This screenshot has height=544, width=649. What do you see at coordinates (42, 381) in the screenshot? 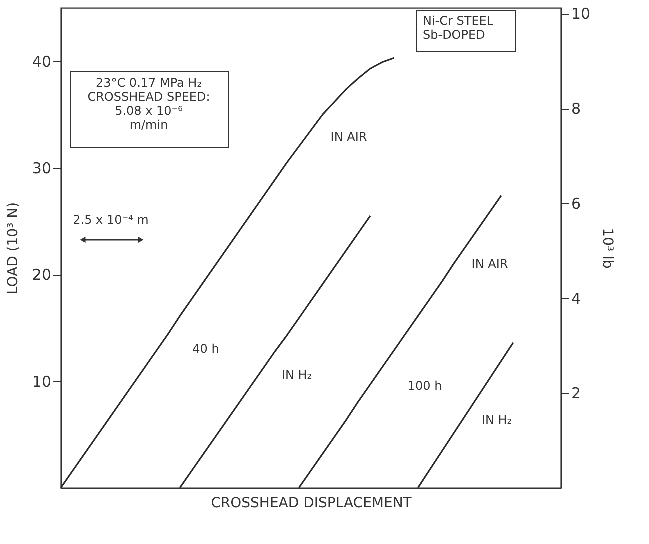
I see `y-tick-label: 10` at bounding box center [42, 381].